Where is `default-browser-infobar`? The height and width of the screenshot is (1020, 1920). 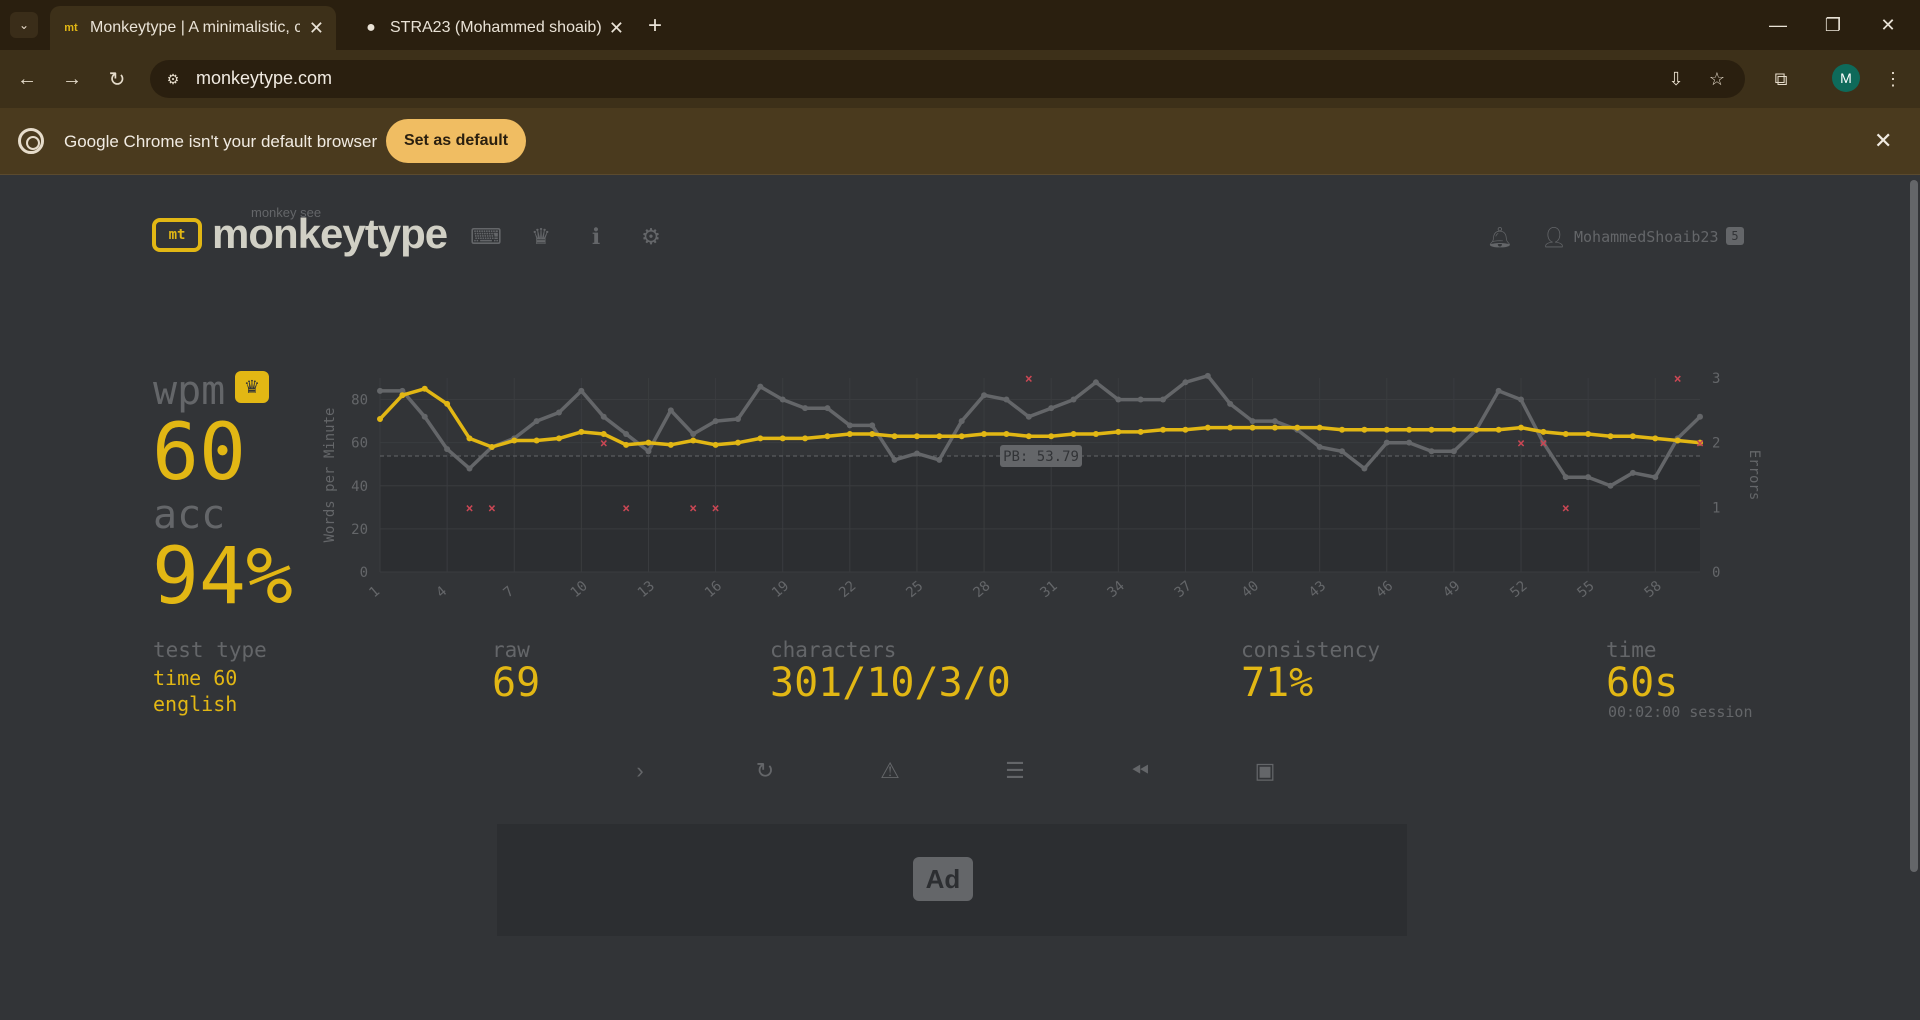 default-browser-infobar is located at coordinates (960, 141).